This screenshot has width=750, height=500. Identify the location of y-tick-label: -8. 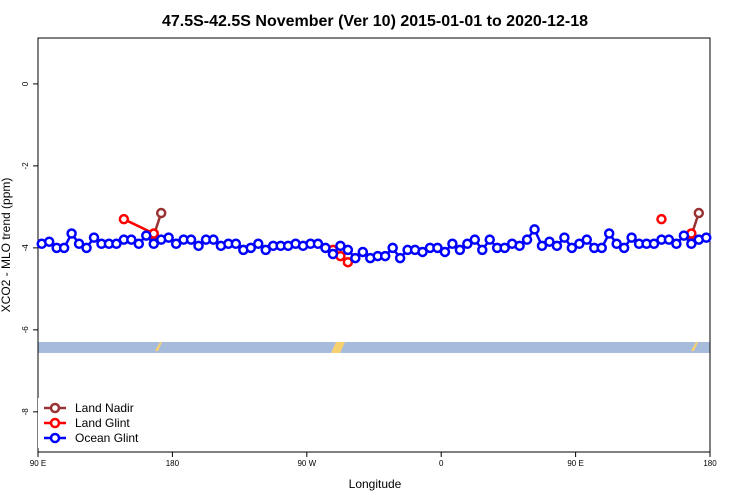
(25, 412).